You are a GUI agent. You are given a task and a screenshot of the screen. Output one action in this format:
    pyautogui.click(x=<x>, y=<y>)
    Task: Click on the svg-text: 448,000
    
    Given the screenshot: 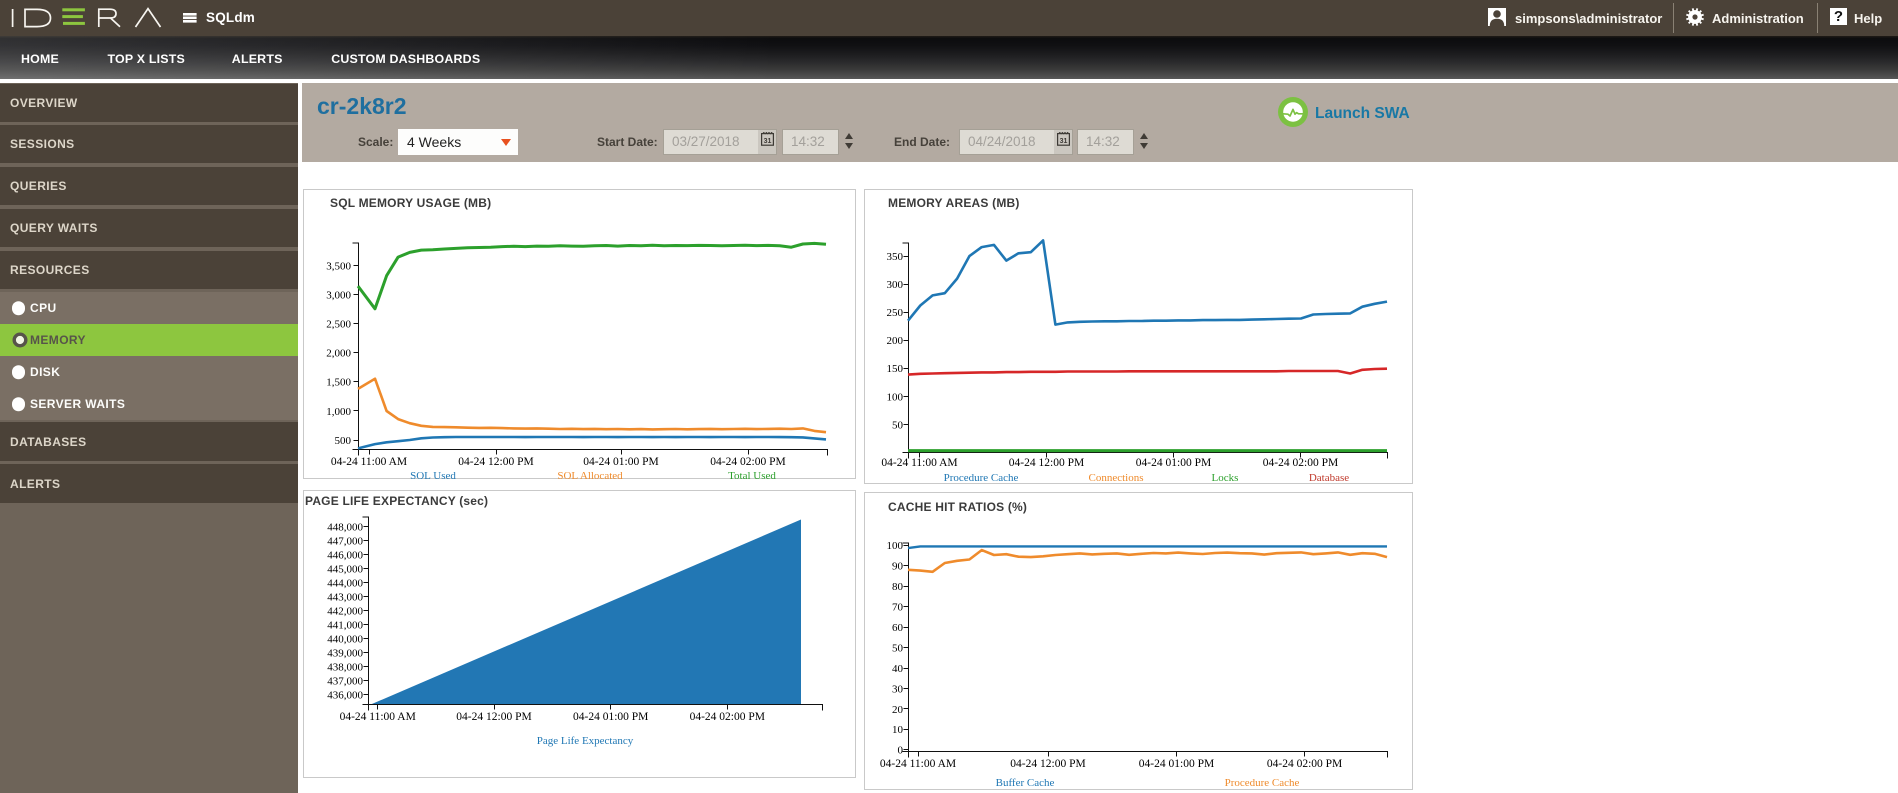 What is the action you would take?
    pyautogui.click(x=345, y=528)
    